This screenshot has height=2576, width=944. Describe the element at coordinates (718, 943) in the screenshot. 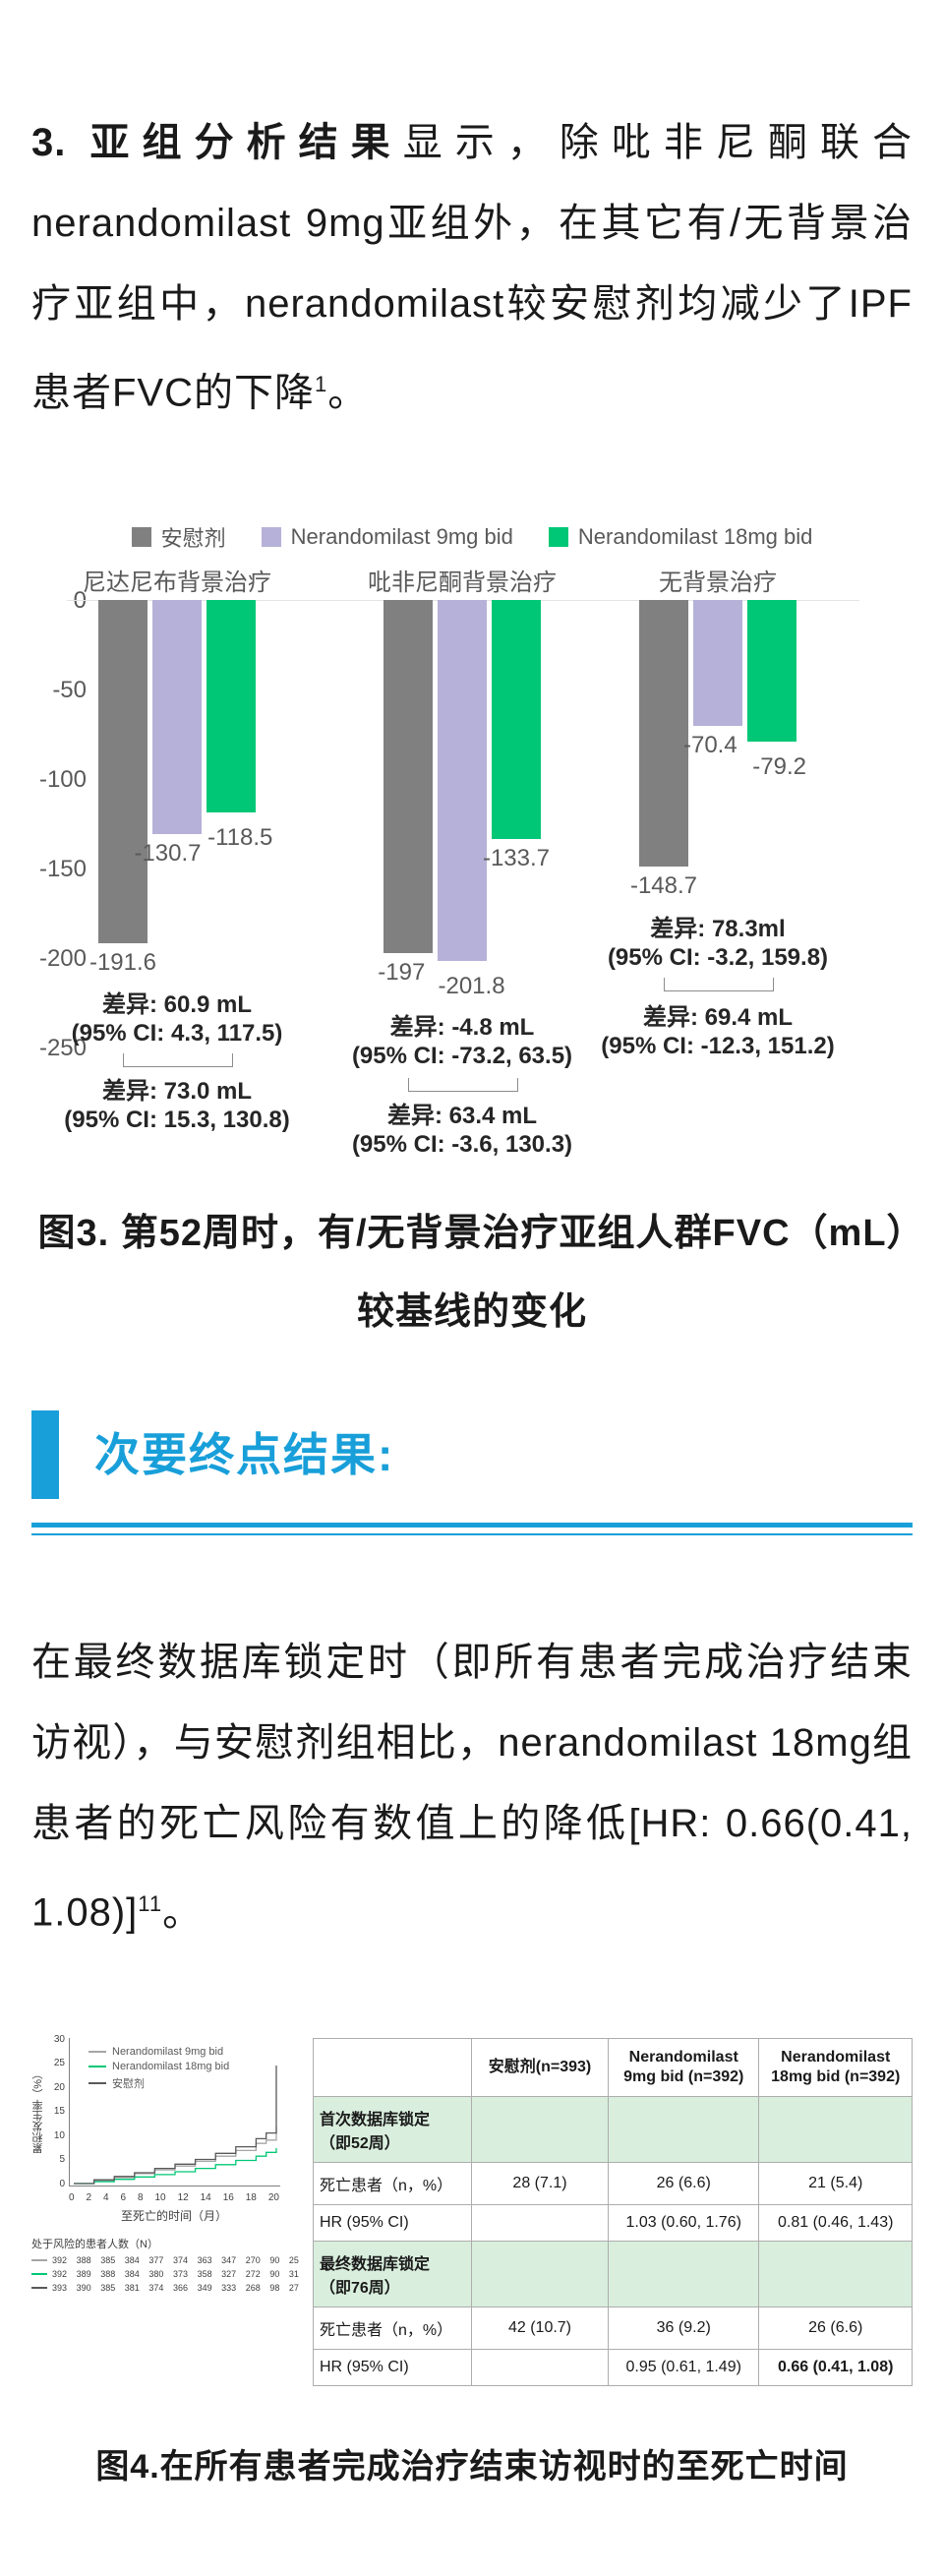

I see `comparison-annotation-3a: 差异: 78.3ml (95% CI: -3.2, 159.8)` at that location.